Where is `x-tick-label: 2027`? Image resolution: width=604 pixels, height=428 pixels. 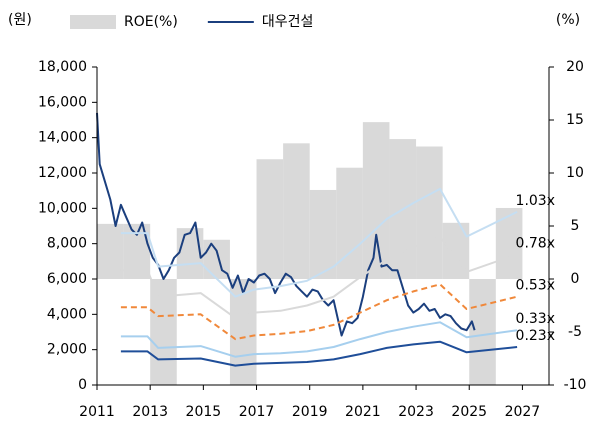
x-tick-label: 2027 is located at coordinates (523, 412).